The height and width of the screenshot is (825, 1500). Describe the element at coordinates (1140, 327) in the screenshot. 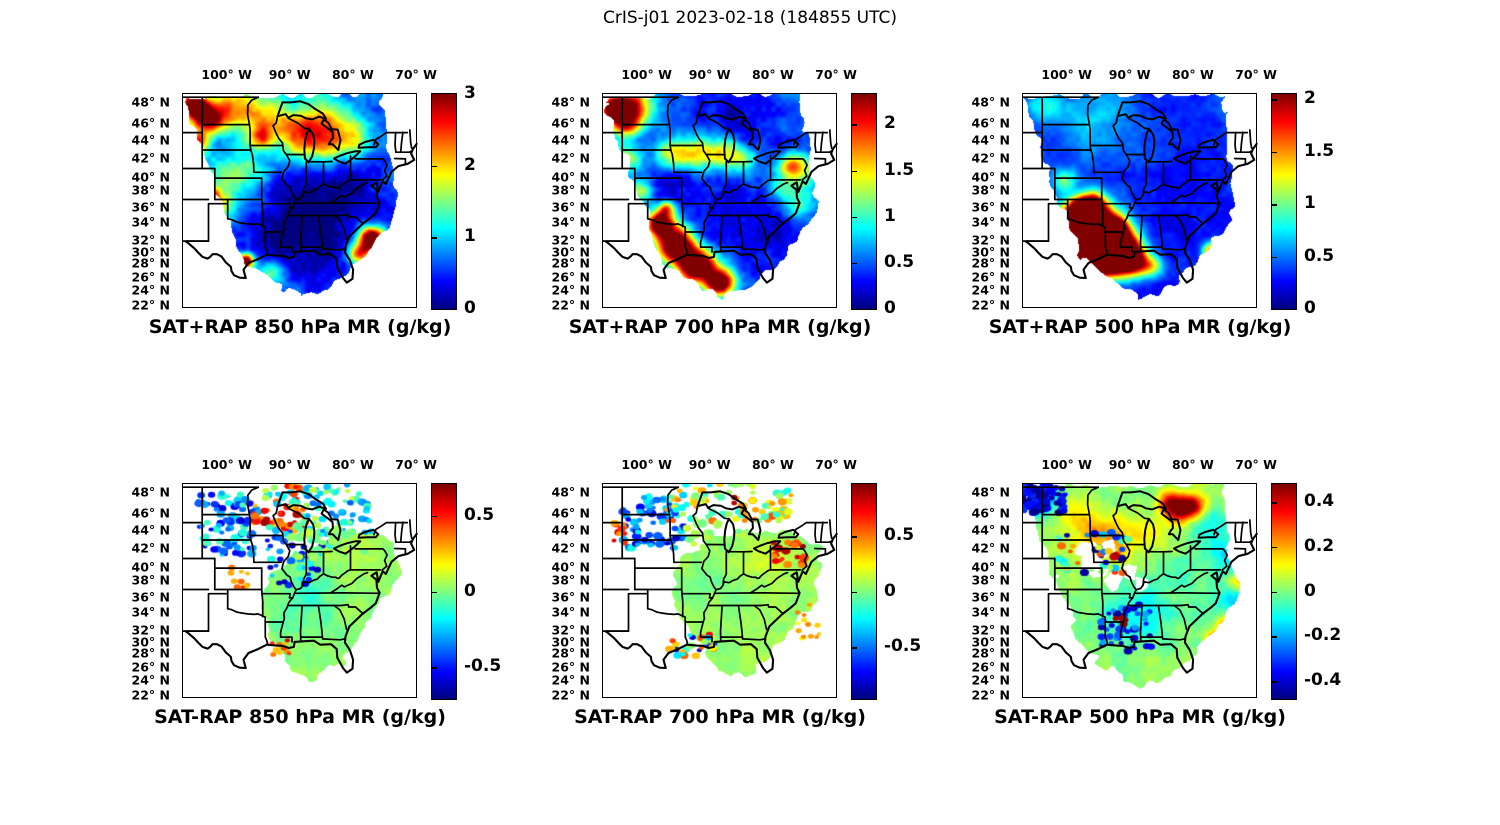

I see `panel-title-sum500: SAT+RAP 500 hPa MR (g/kg)` at that location.